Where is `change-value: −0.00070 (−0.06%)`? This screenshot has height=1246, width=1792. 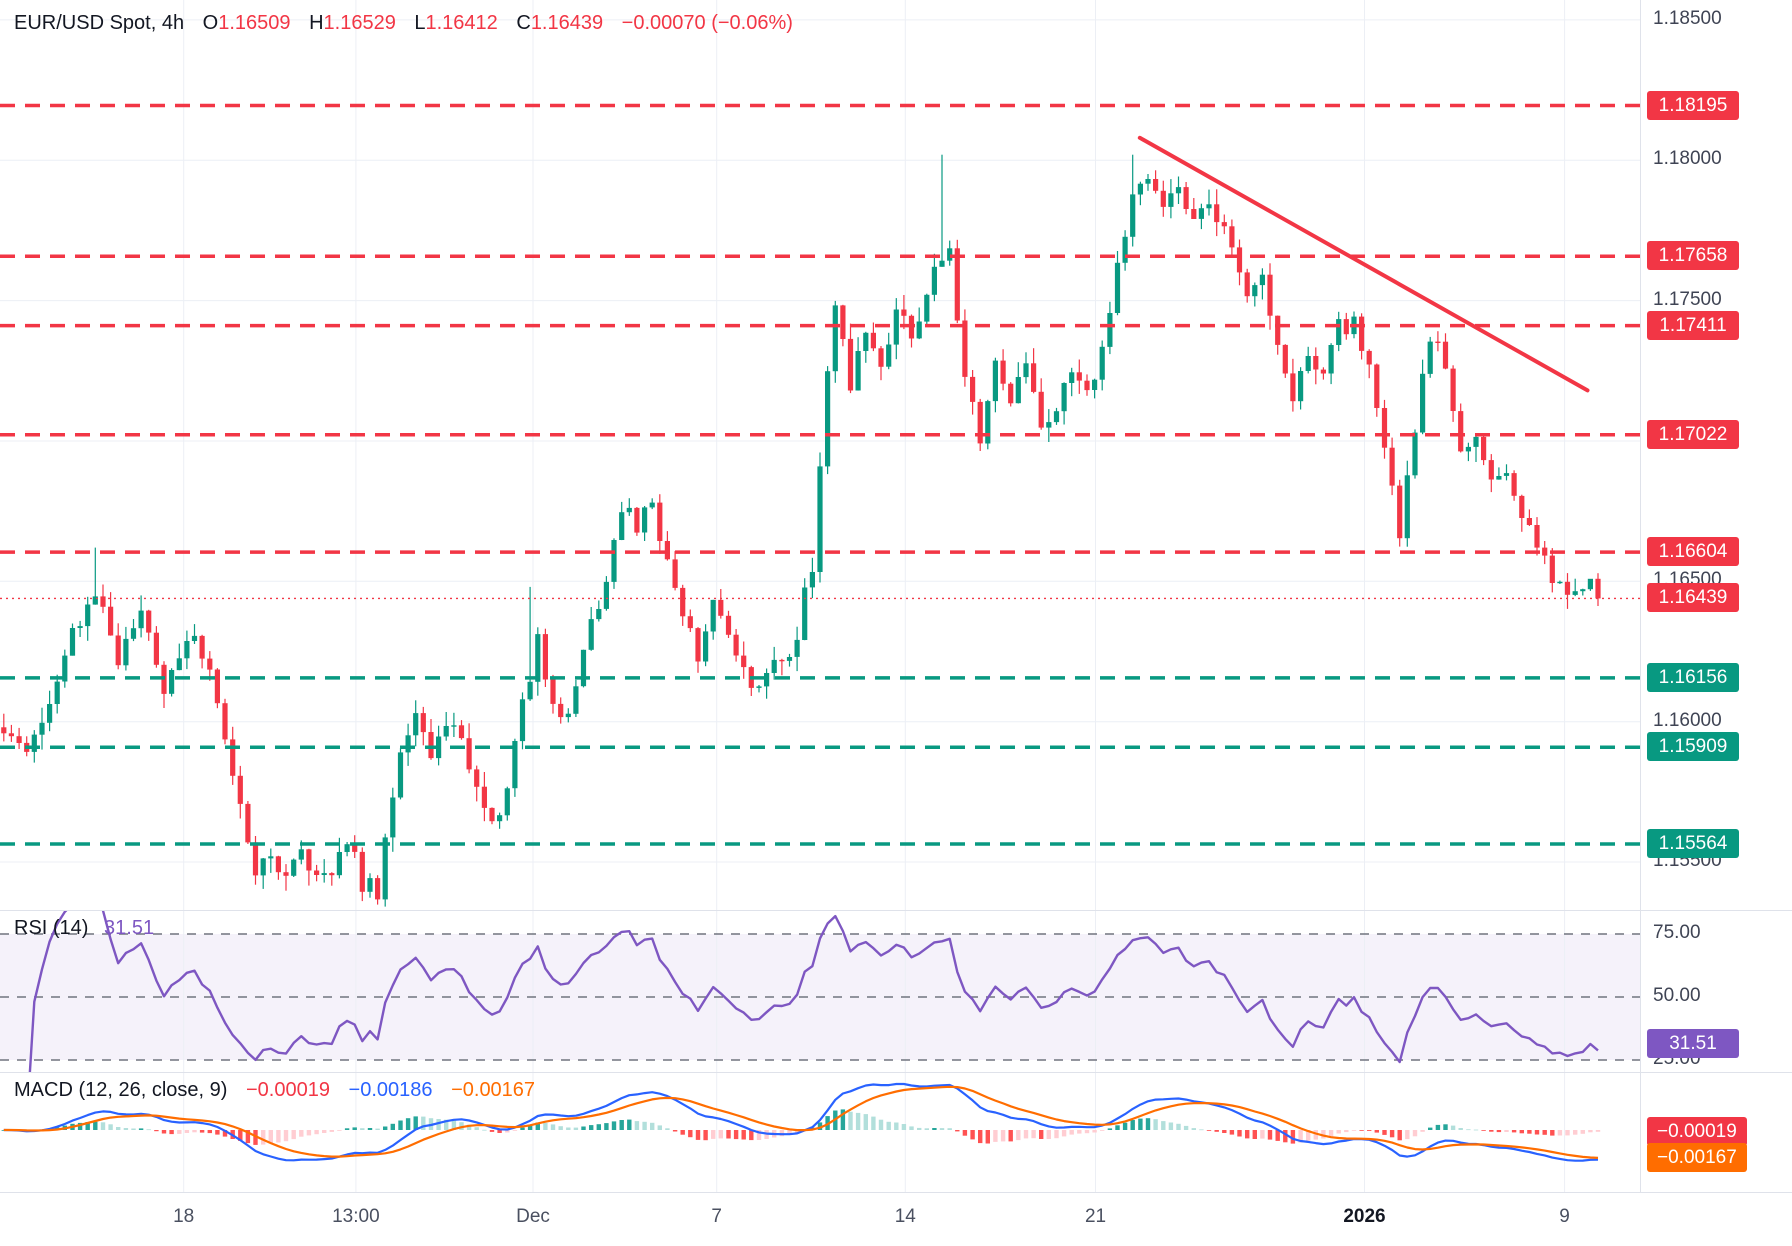
change-value: −0.00070 (−0.06%) is located at coordinates (707, 23).